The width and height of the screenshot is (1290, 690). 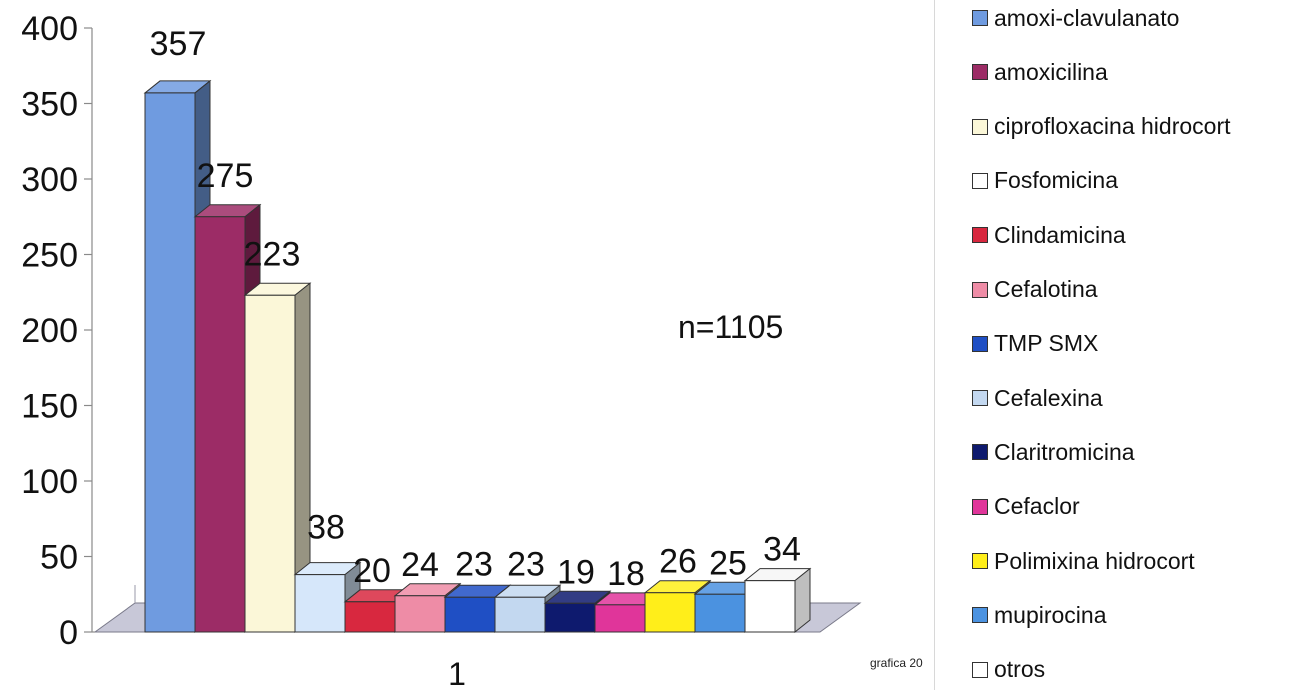 I want to click on data-label: 38, so click(x=326, y=528).